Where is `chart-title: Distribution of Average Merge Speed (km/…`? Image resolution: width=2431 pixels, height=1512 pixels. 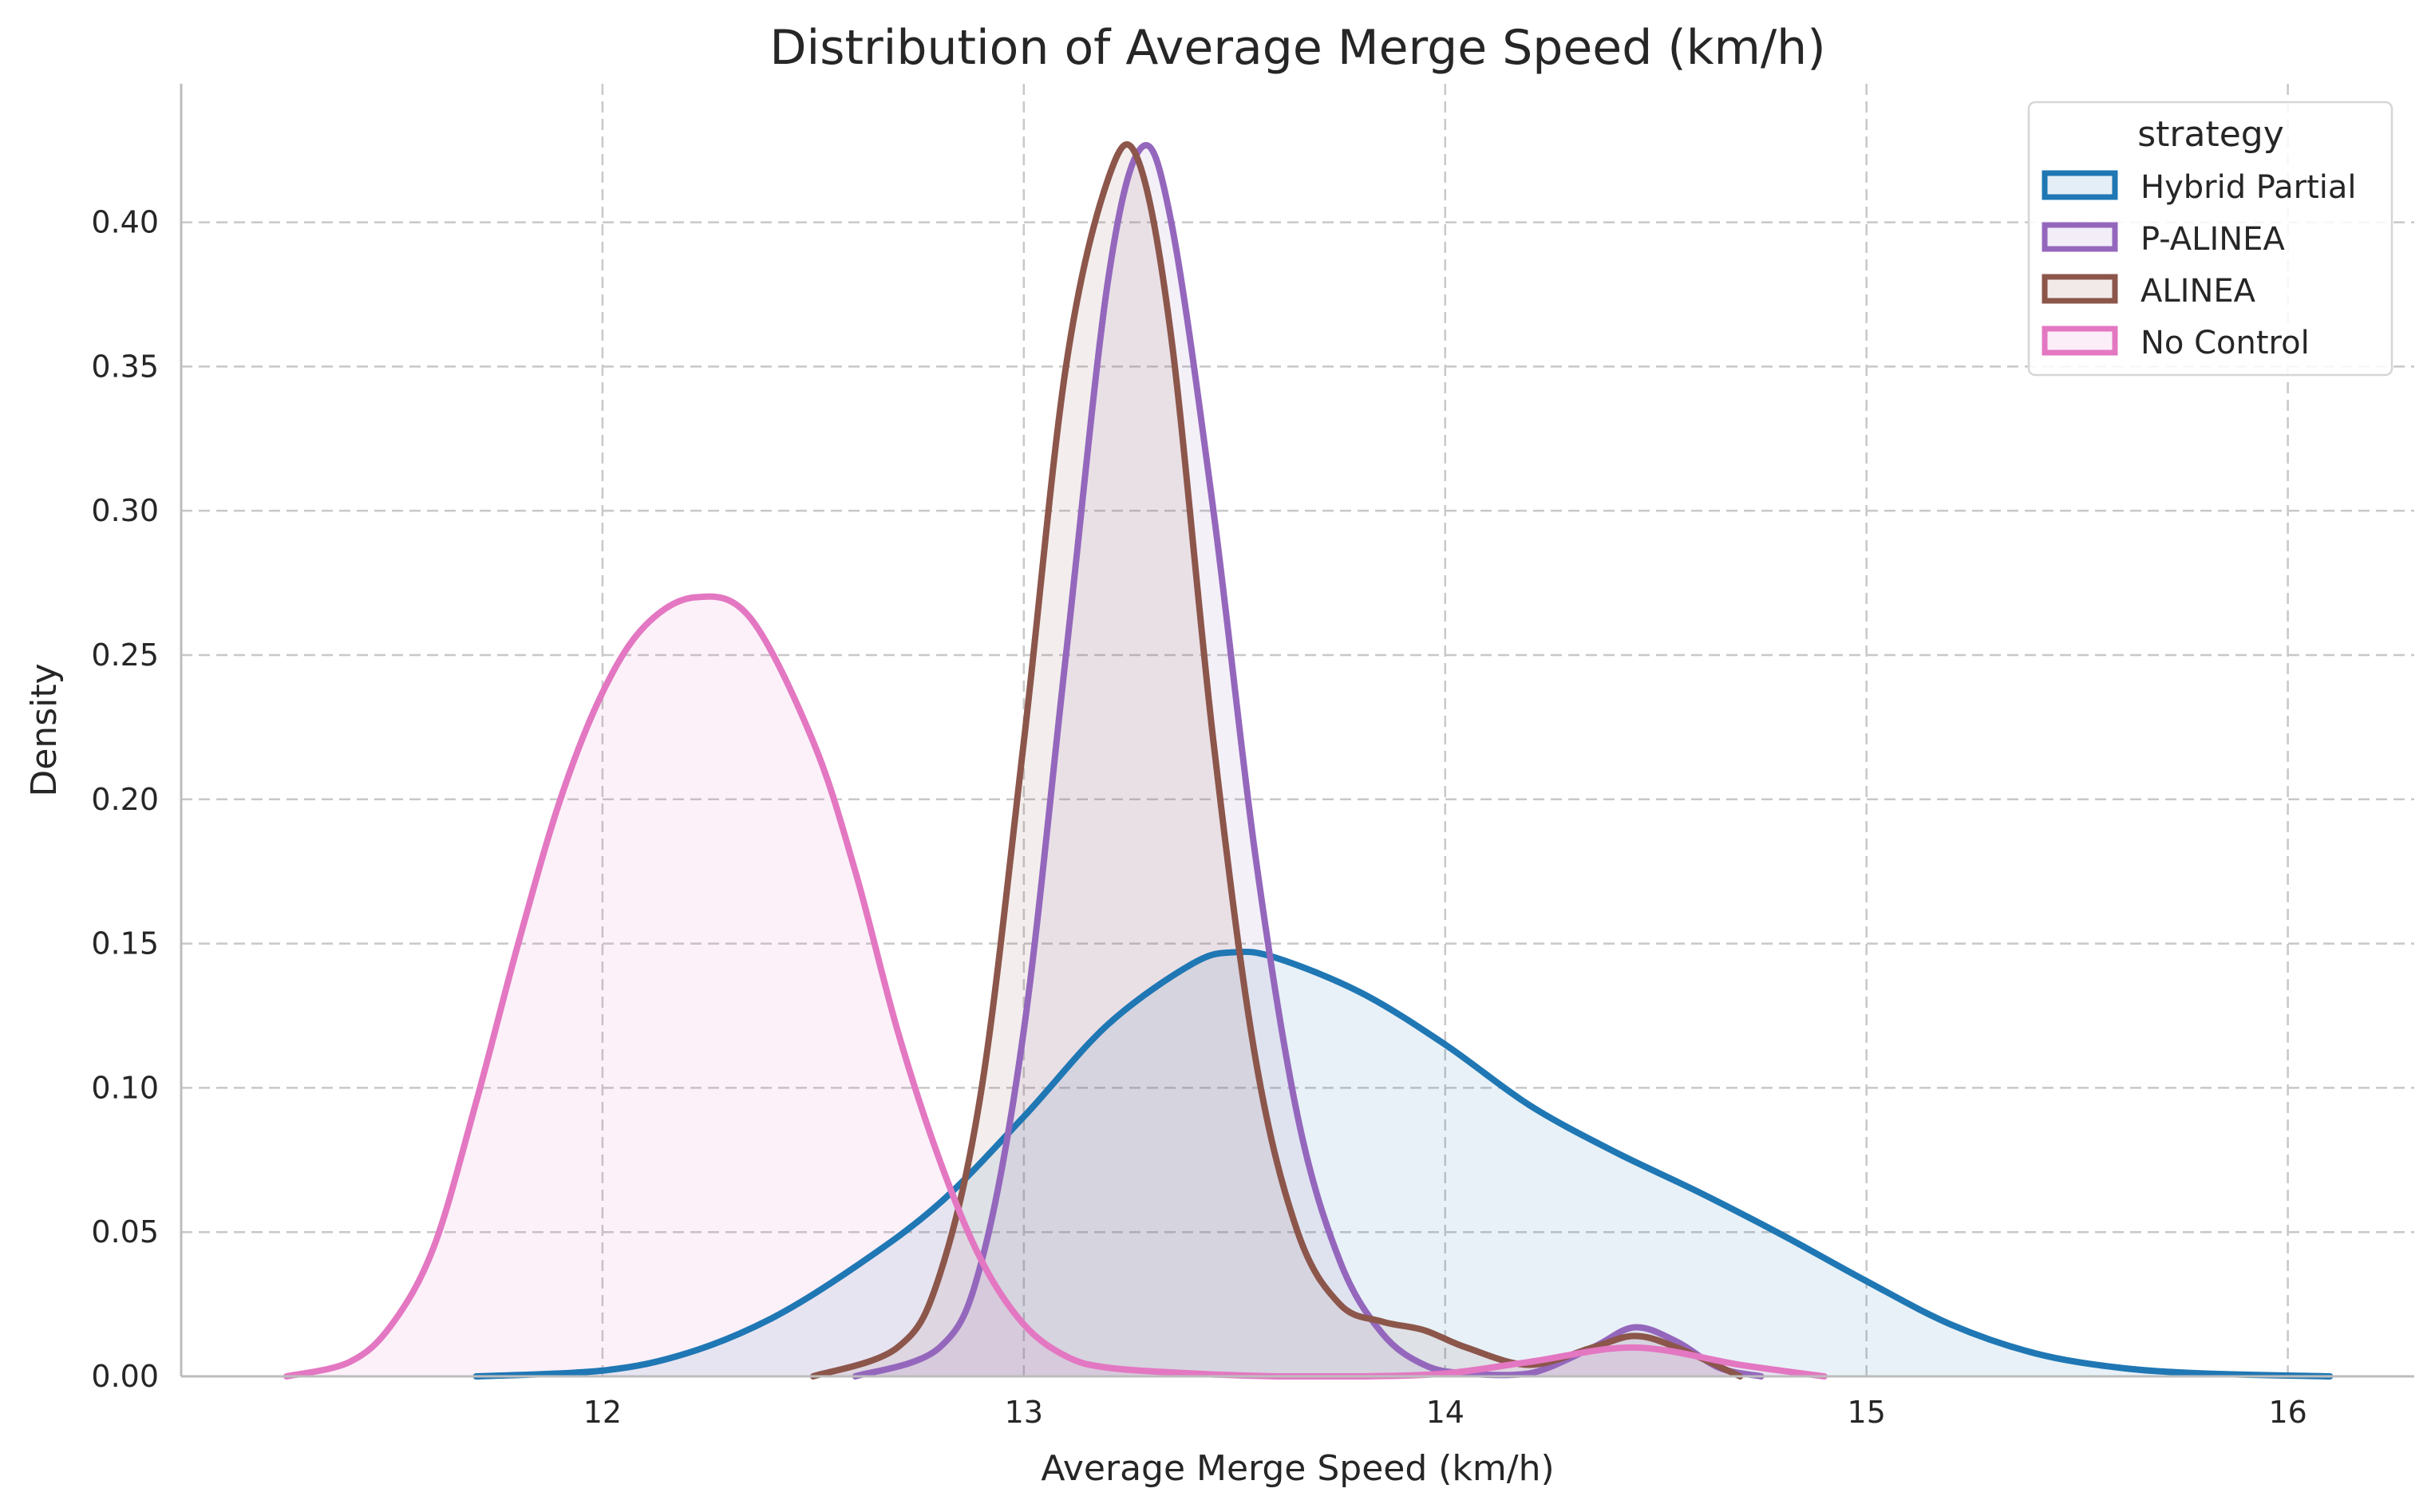 chart-title: Distribution of Average Merge Speed (km/… is located at coordinates (1297, 48).